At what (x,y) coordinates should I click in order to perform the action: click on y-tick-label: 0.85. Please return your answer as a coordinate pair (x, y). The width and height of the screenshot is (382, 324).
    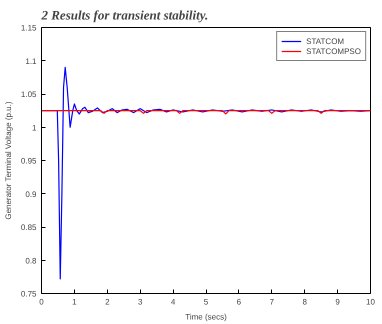
    Looking at the image, I should click on (29, 227).